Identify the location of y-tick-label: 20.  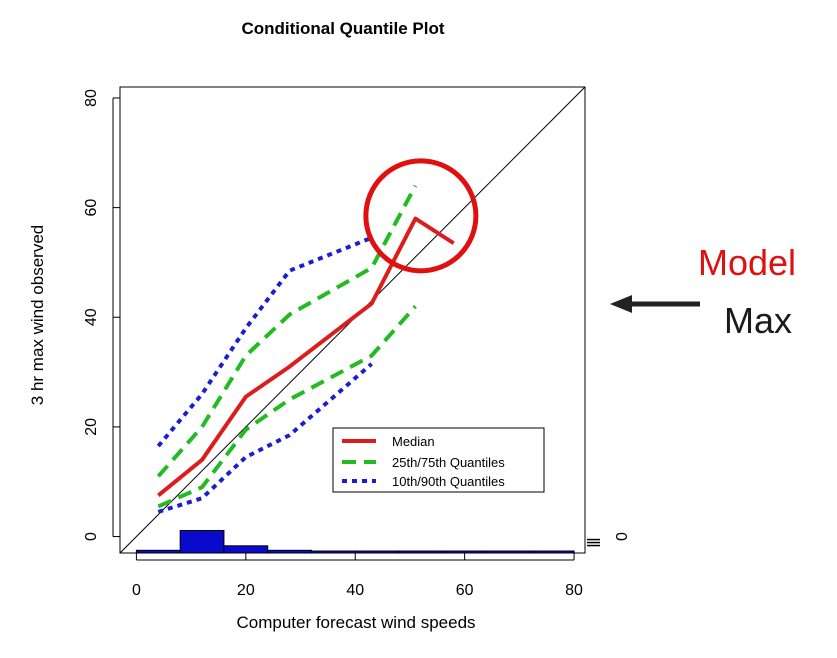
(91, 427).